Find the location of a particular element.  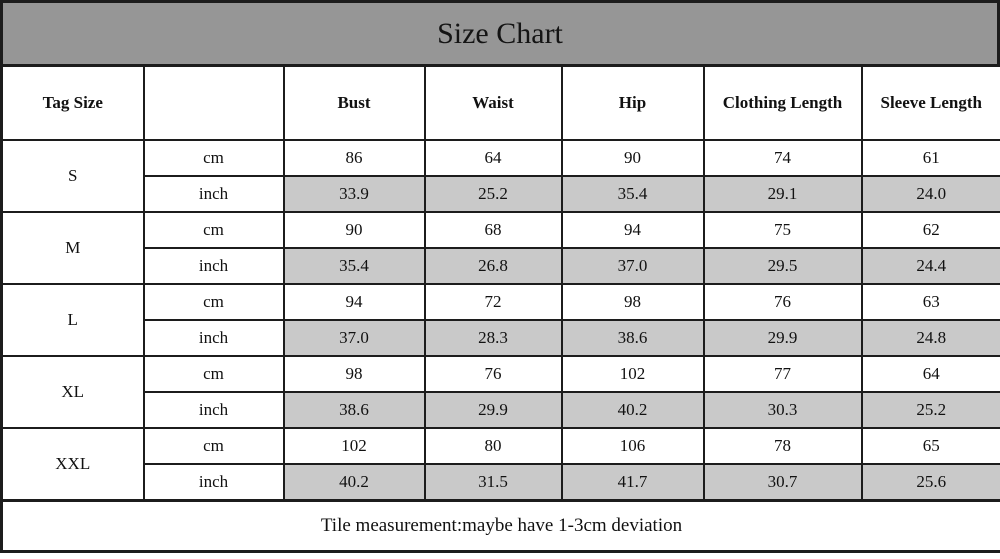

table-row-xl-inch: inch 38.6 29.9 40.2 30.3 25.2 is located at coordinates (501, 410).